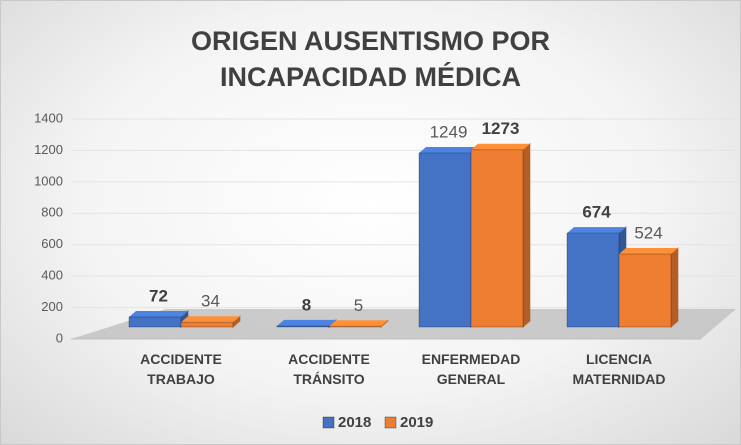 The height and width of the screenshot is (445, 741). I want to click on y-tick-label: 1400, so click(48, 117).